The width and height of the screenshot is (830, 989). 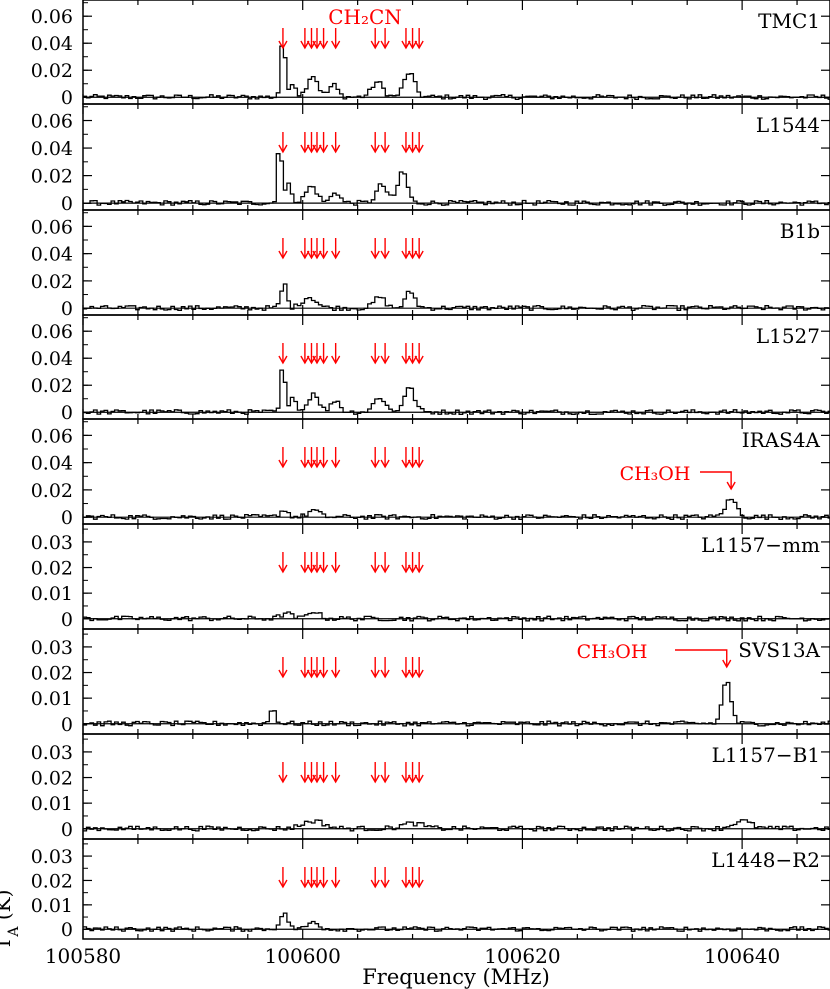 I want to click on panel-svs13a: 0 0.01 0.02 0.03 SVS13A CH₃OH, so click(x=430, y=682).